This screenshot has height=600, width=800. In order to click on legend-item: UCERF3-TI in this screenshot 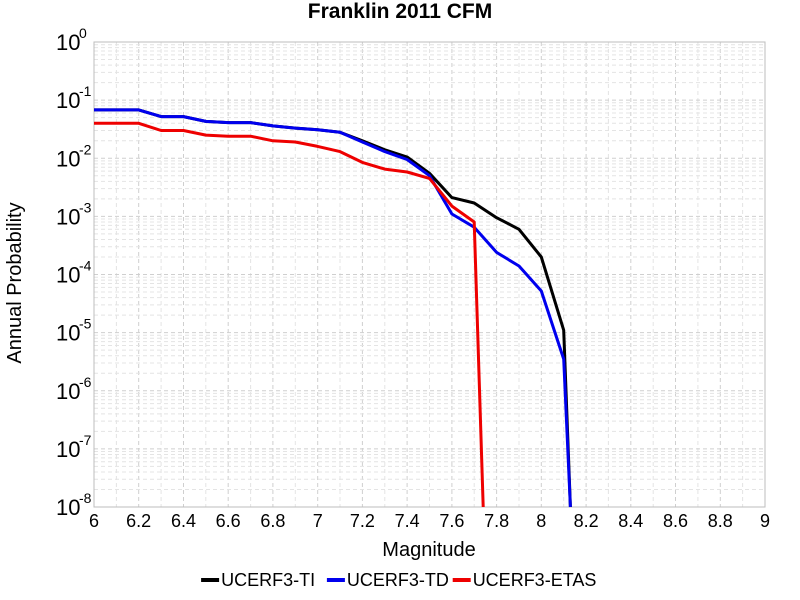, I will do `click(258, 580)`.